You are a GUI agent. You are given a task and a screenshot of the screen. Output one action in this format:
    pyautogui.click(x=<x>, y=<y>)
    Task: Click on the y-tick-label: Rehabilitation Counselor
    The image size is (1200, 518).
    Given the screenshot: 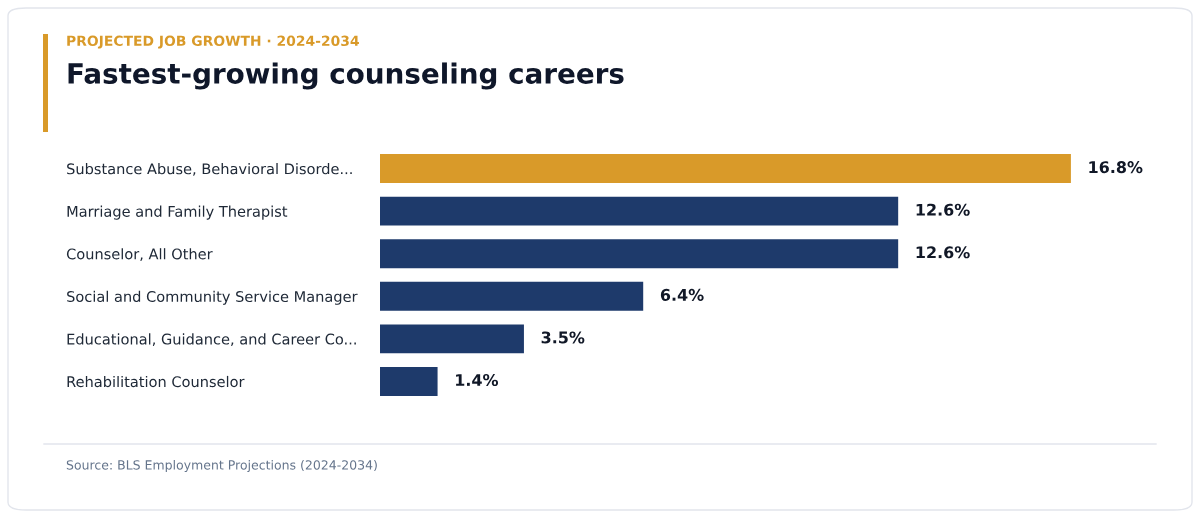 What is the action you would take?
    pyautogui.click(x=156, y=381)
    